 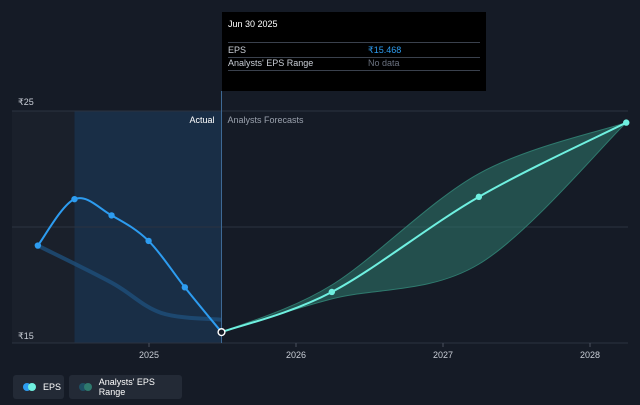 What do you see at coordinates (221, 332) in the screenshot?
I see `eps-current-point` at bounding box center [221, 332].